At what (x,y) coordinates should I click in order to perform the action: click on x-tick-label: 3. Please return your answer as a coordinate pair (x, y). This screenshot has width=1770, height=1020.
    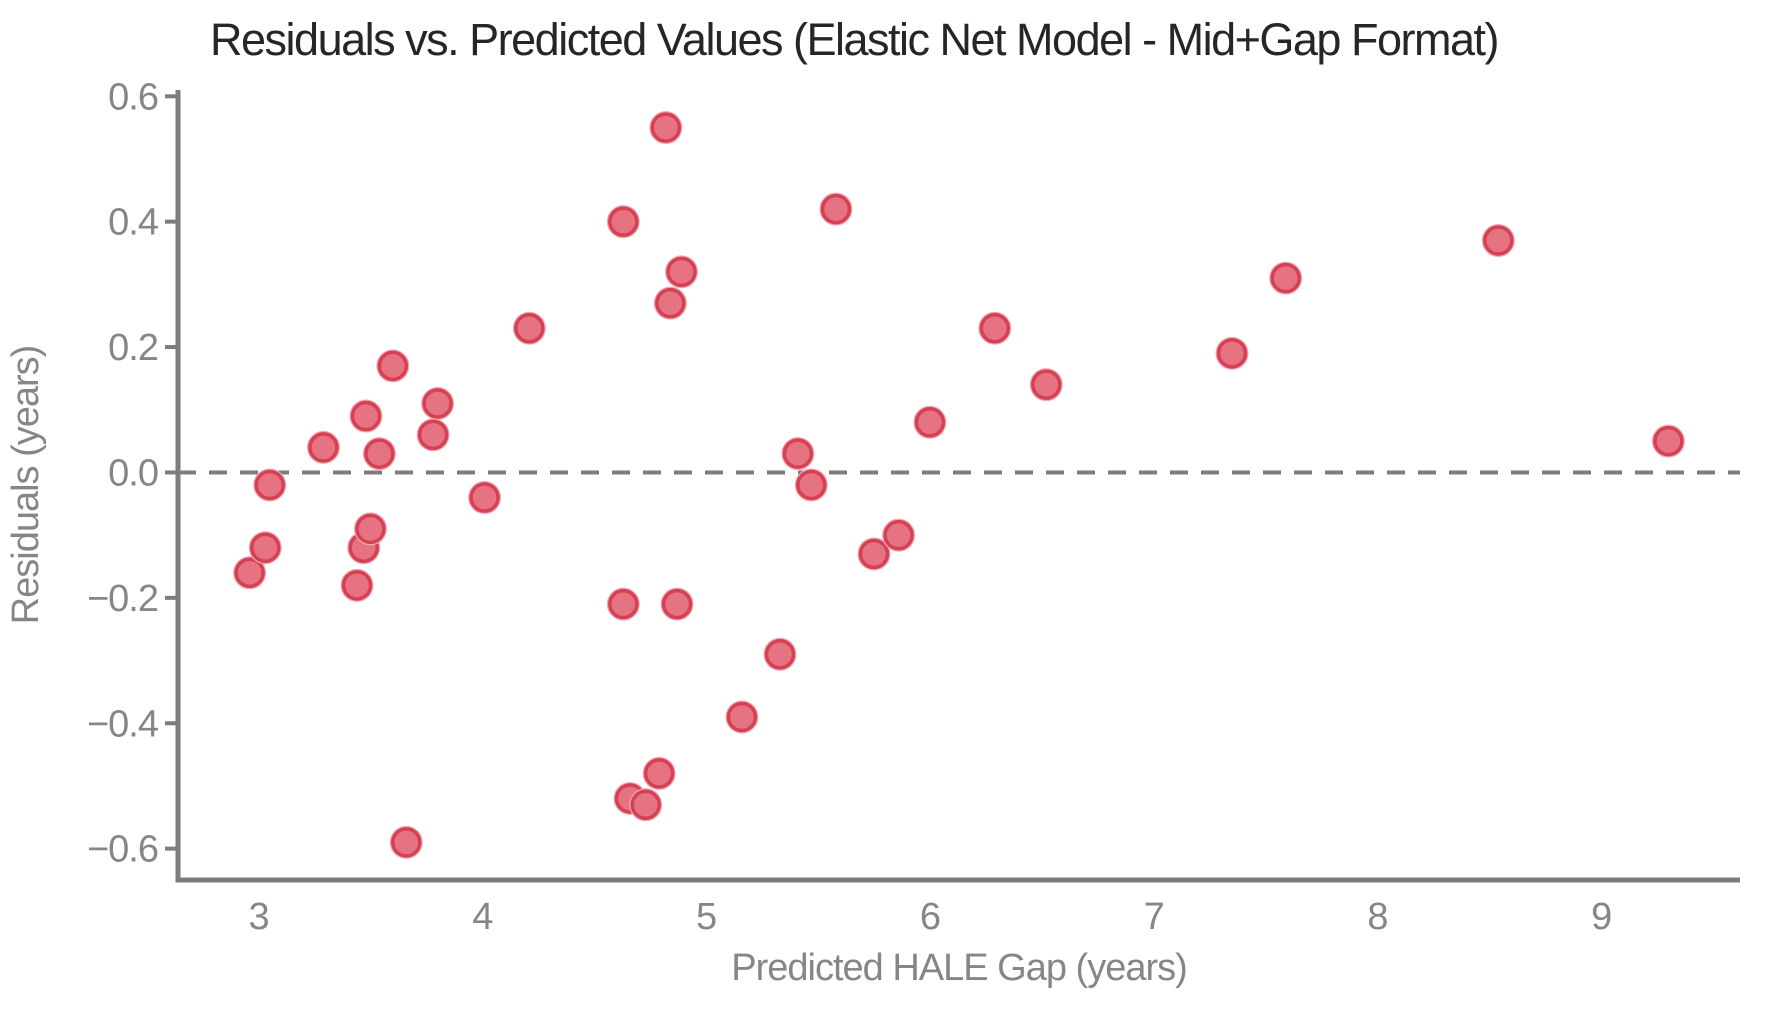
    Looking at the image, I should click on (258, 917).